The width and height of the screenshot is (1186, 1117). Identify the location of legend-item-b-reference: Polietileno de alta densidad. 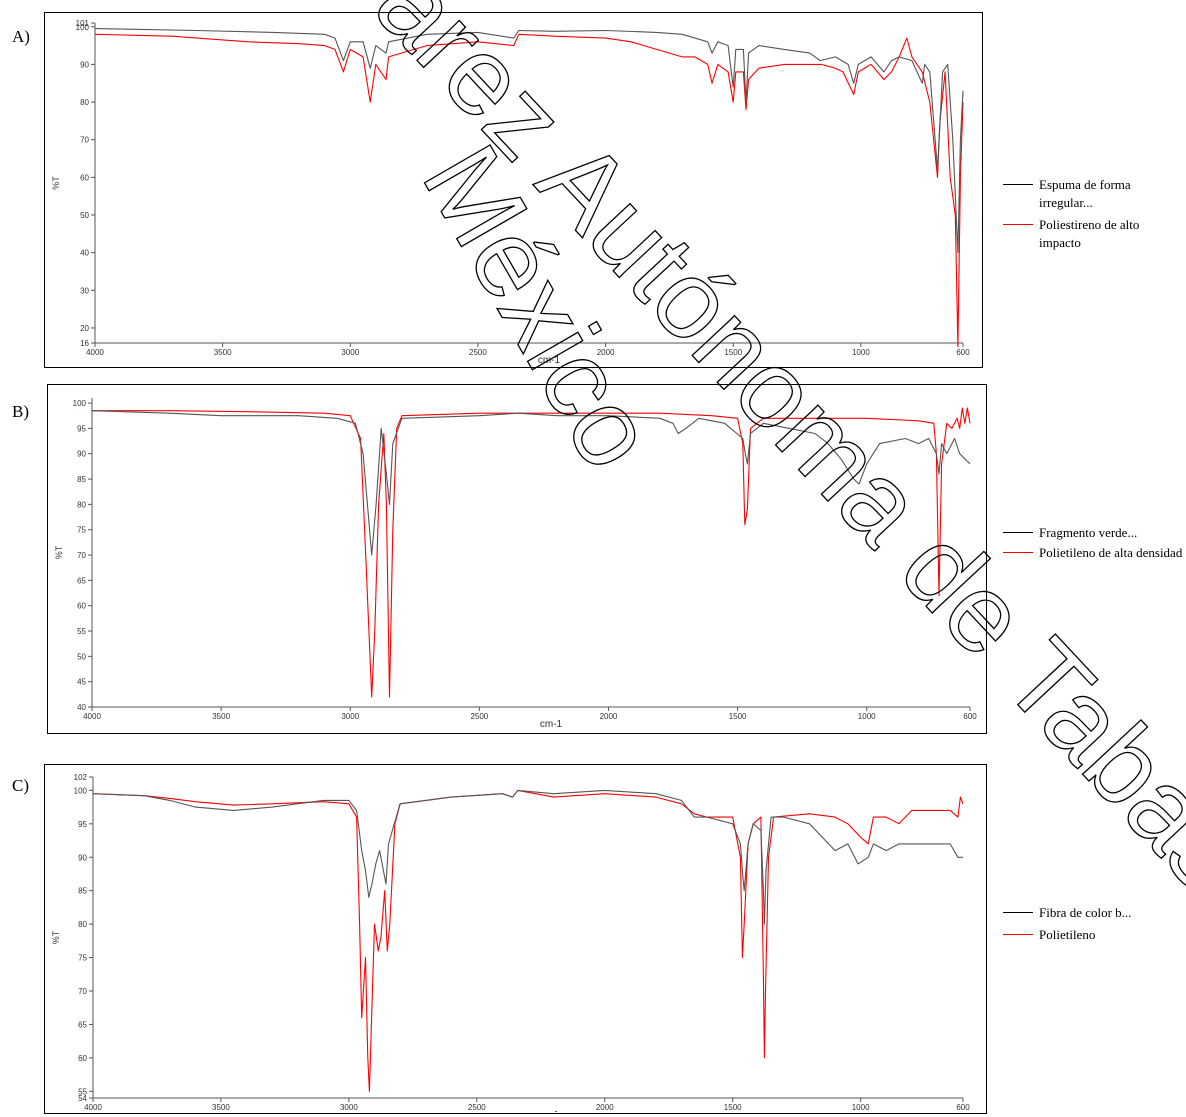
(1093, 553).